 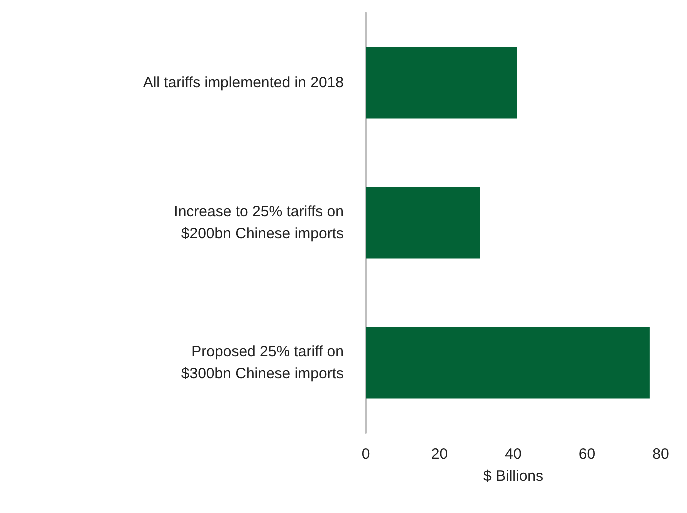 What do you see at coordinates (587, 454) in the screenshot?
I see `x-tick-label: 60` at bounding box center [587, 454].